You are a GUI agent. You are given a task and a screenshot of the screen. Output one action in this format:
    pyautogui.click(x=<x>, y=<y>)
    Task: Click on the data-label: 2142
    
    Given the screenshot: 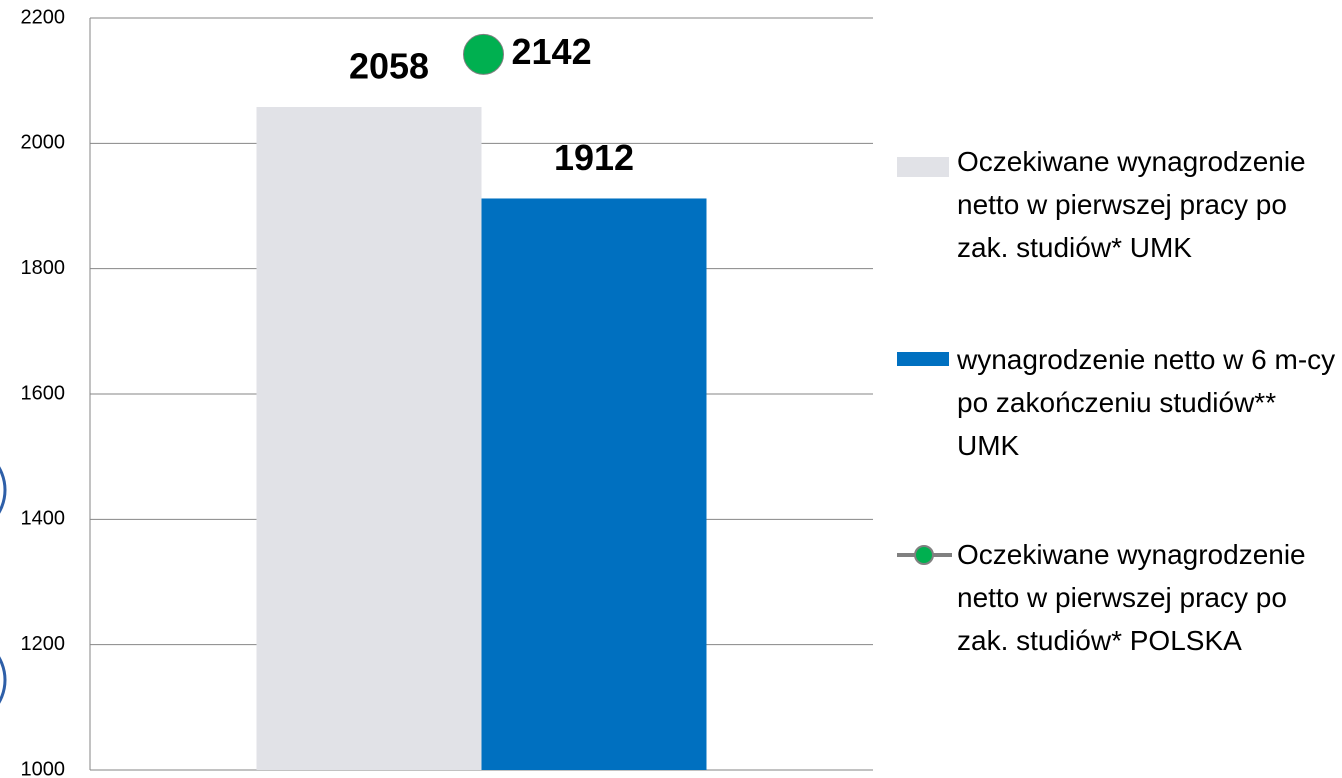 What is the action you would take?
    pyautogui.click(x=552, y=51)
    